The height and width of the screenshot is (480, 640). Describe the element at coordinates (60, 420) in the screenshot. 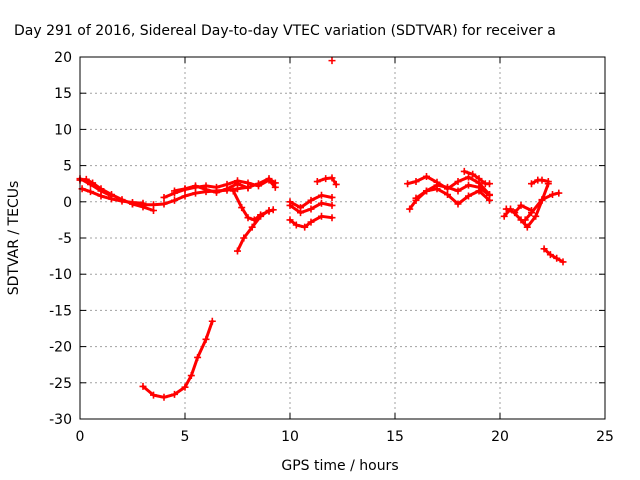

I see `y-tick-label-10: -30` at that location.